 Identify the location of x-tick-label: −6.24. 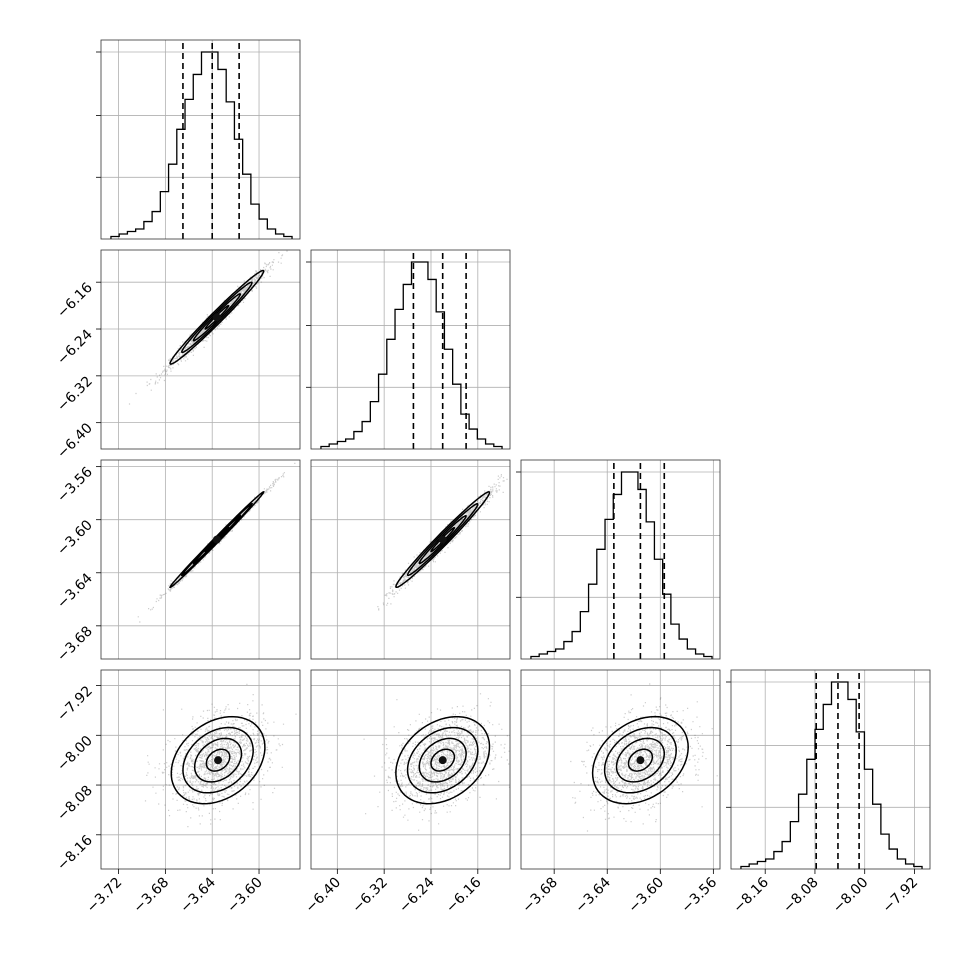
(417, 895).